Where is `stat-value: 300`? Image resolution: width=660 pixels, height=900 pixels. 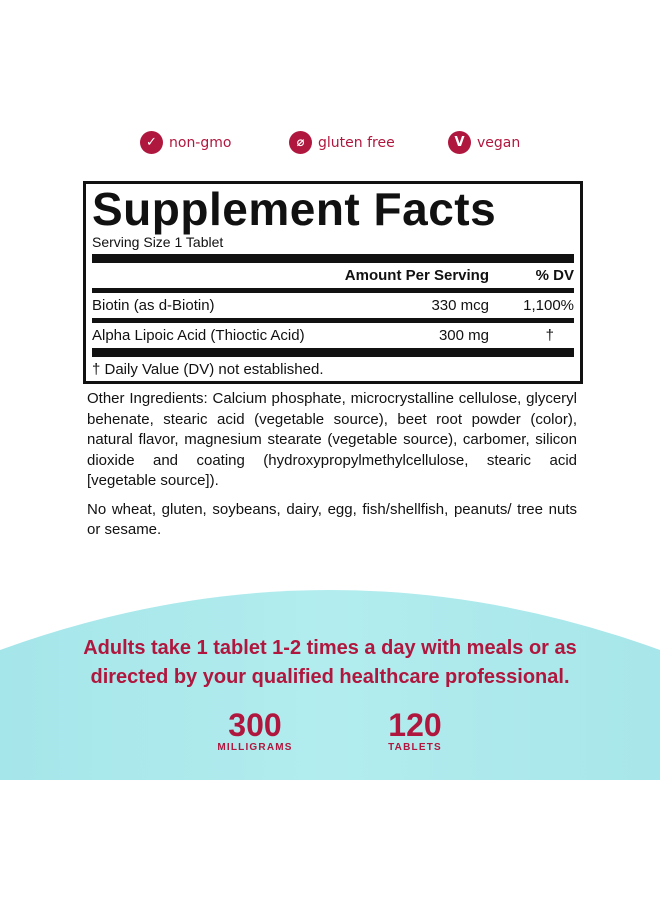
stat-value: 300 is located at coordinates (255, 725).